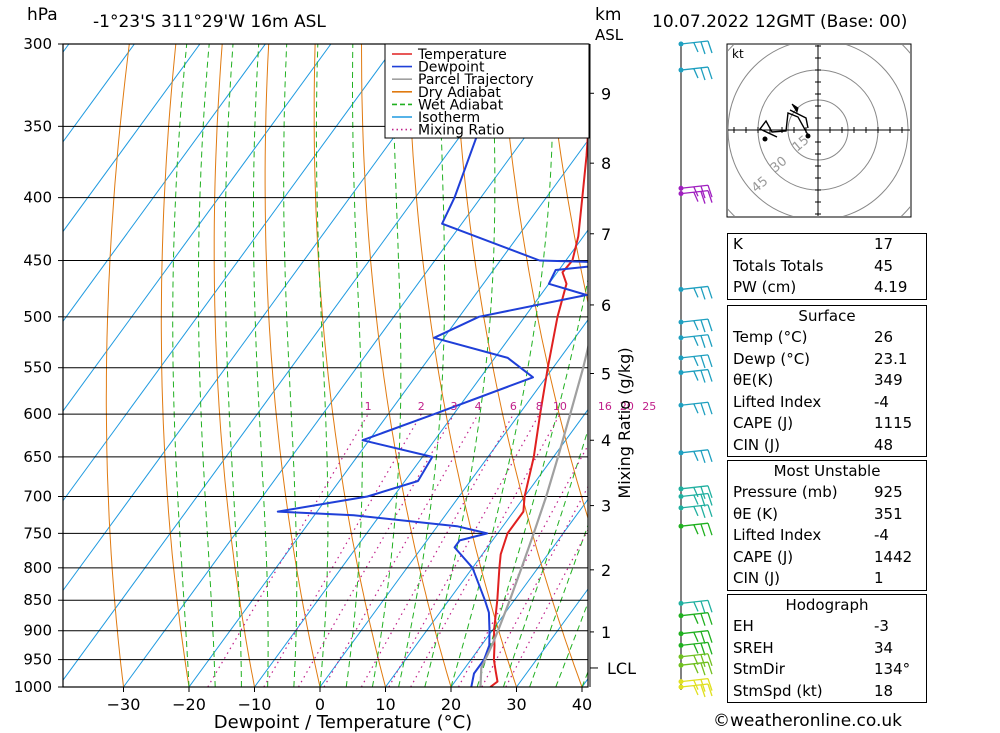 The image size is (1000, 733). What do you see at coordinates (451, 704) in the screenshot?
I see `temp-tick-label: 20` at bounding box center [451, 704].